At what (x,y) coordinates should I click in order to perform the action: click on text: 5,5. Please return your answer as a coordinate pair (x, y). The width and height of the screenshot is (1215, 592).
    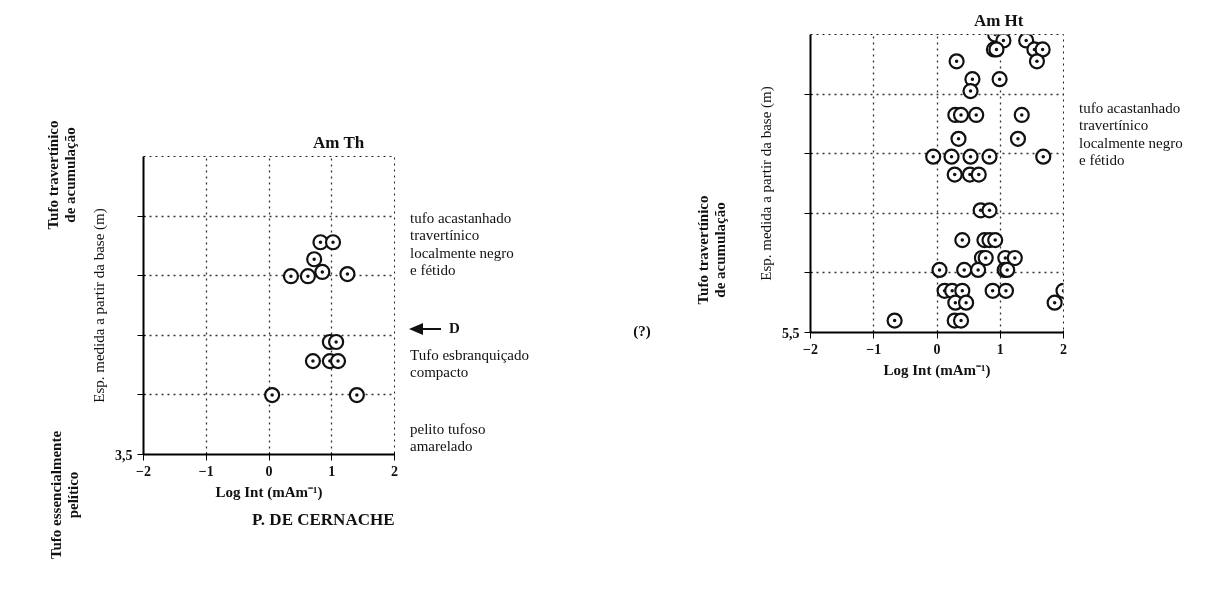
    Looking at the image, I should click on (791, 333).